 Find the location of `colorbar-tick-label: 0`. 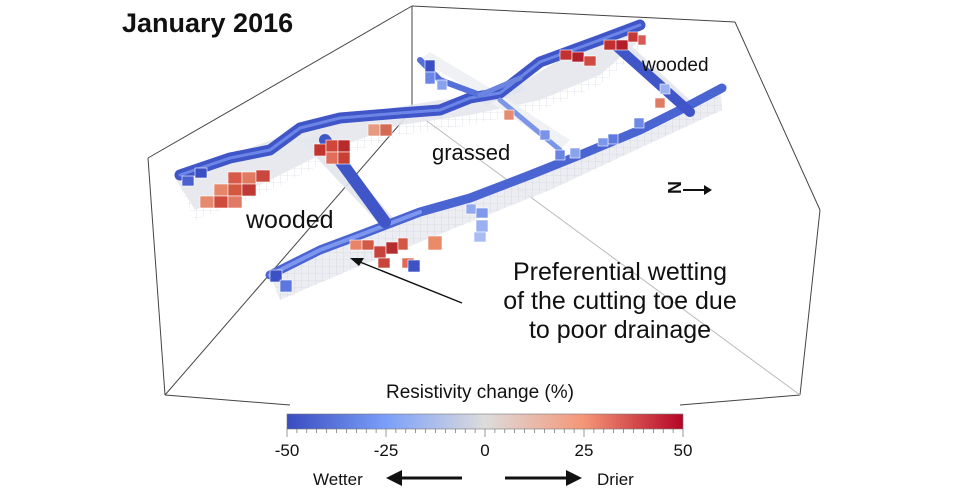

colorbar-tick-label: 0 is located at coordinates (485, 450).